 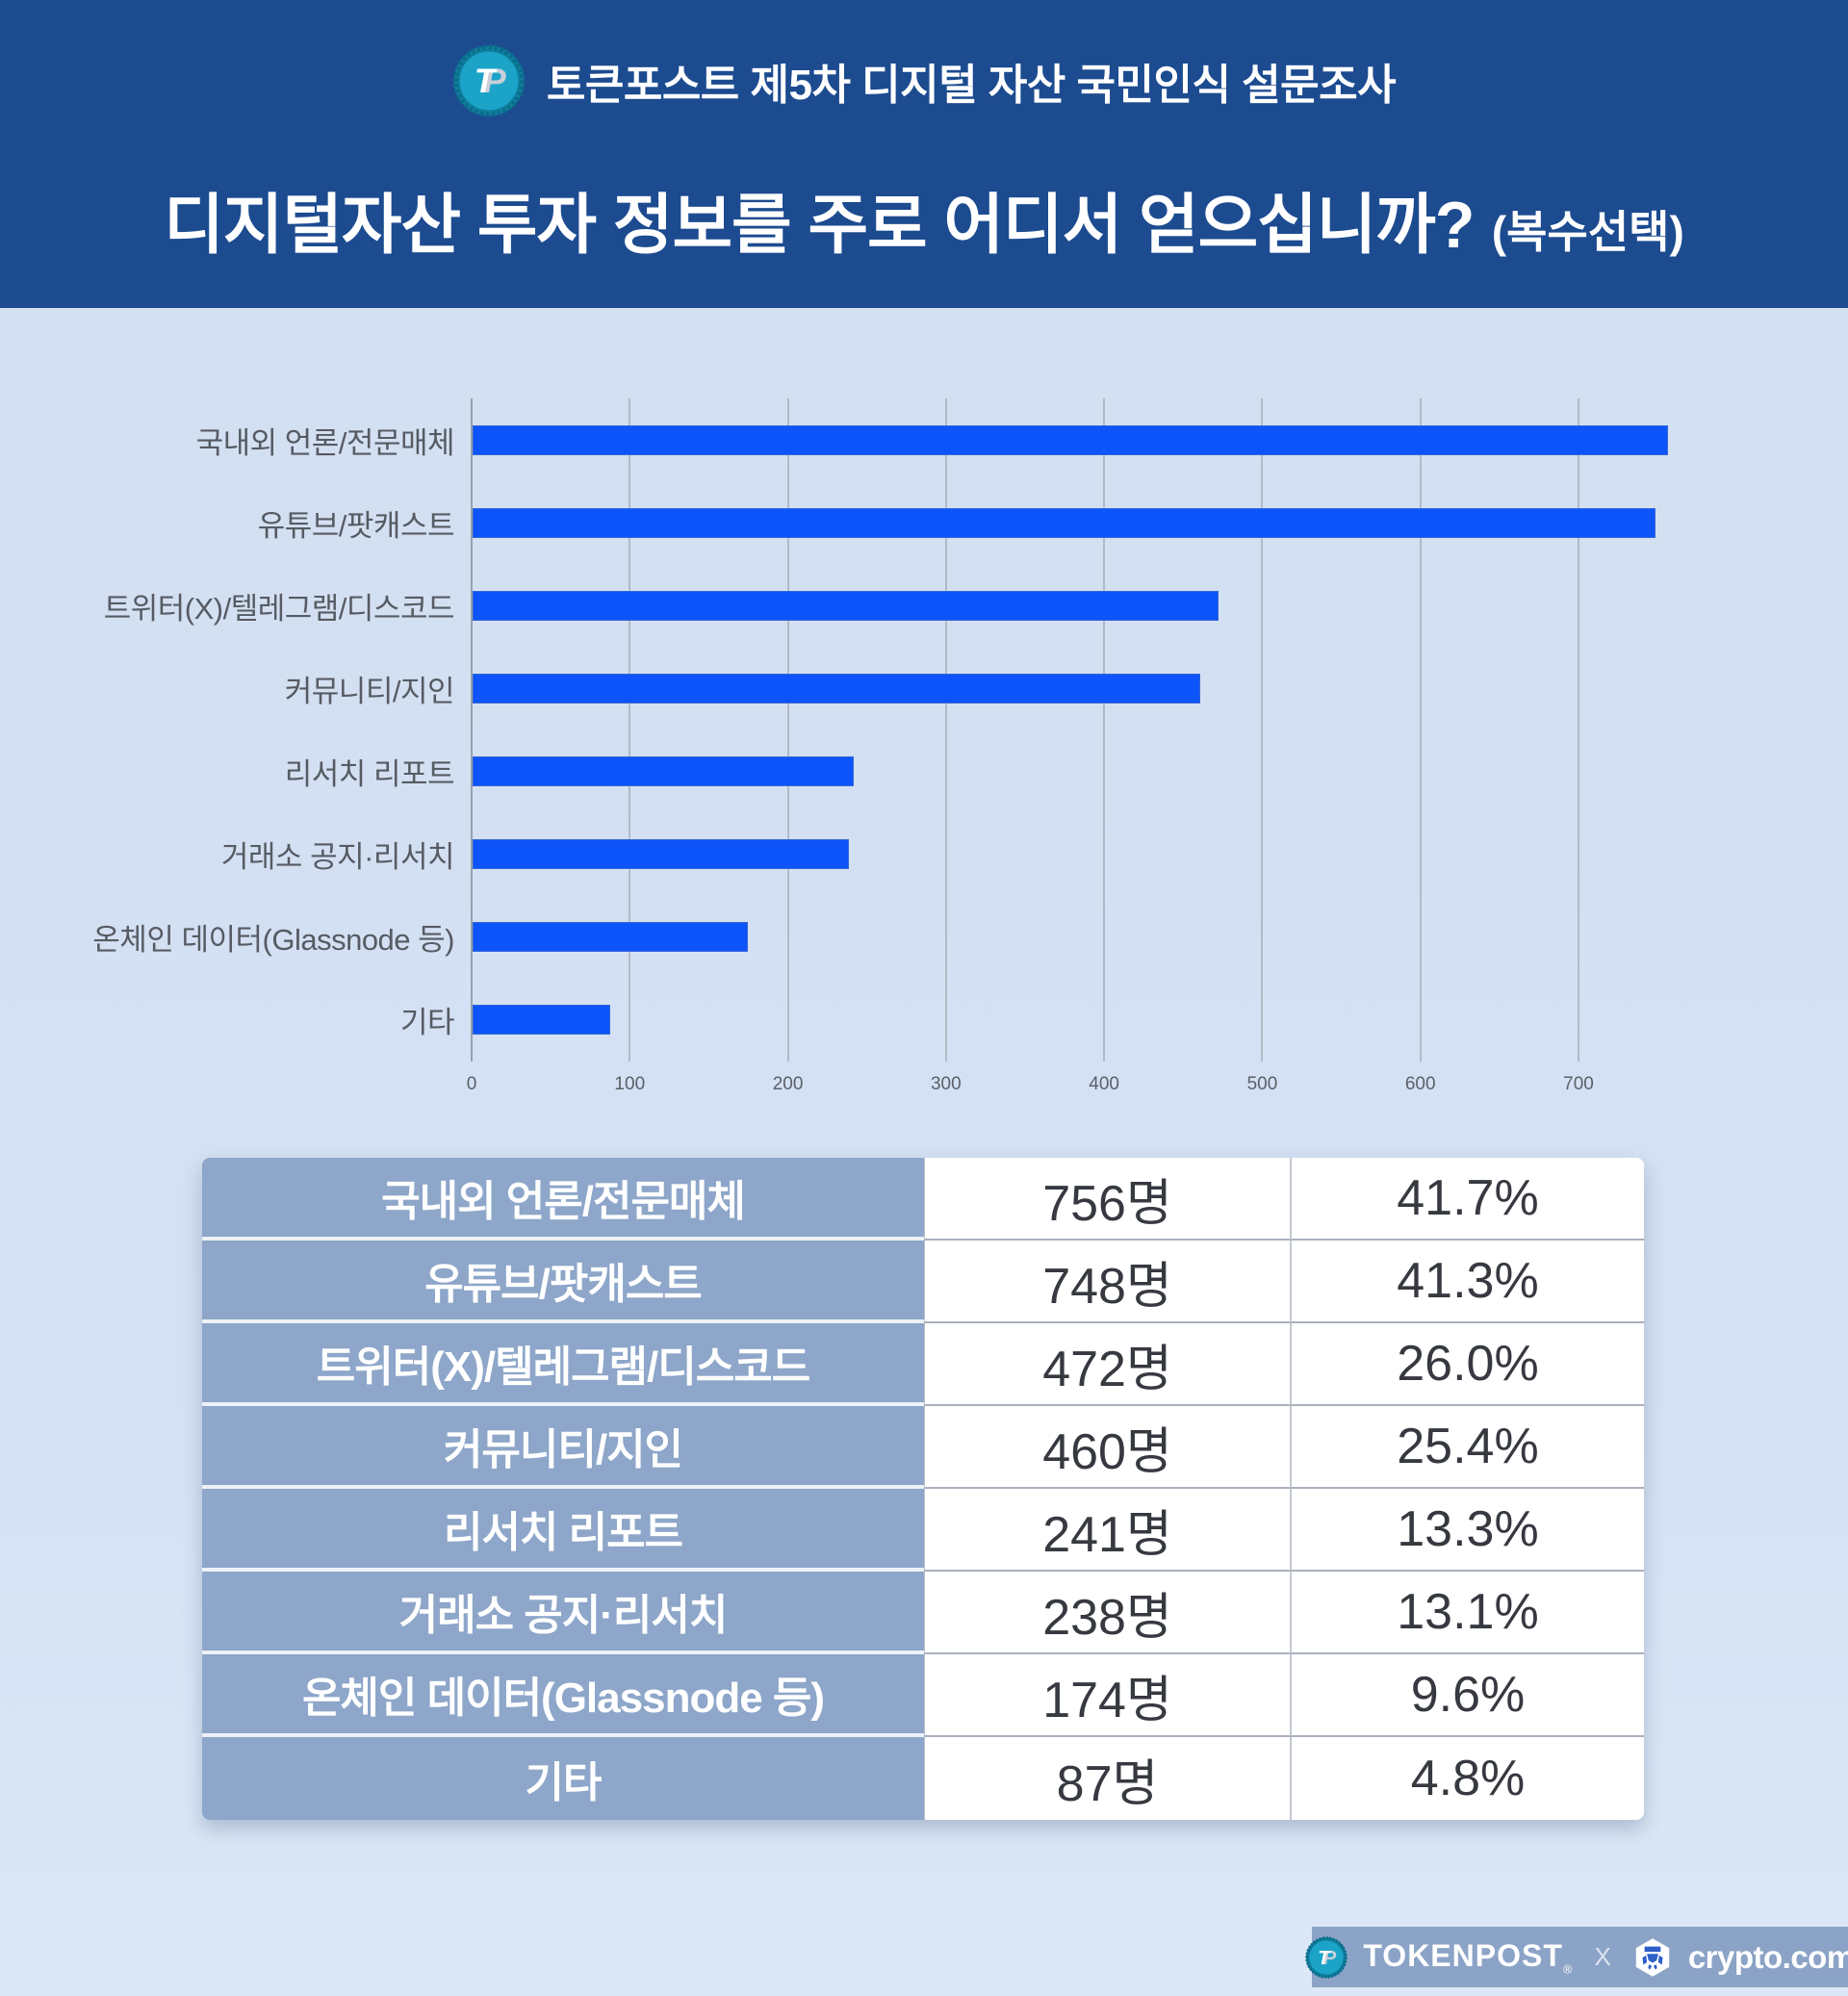 I want to click on x-axis-tick-label: 0, so click(x=471, y=1084).